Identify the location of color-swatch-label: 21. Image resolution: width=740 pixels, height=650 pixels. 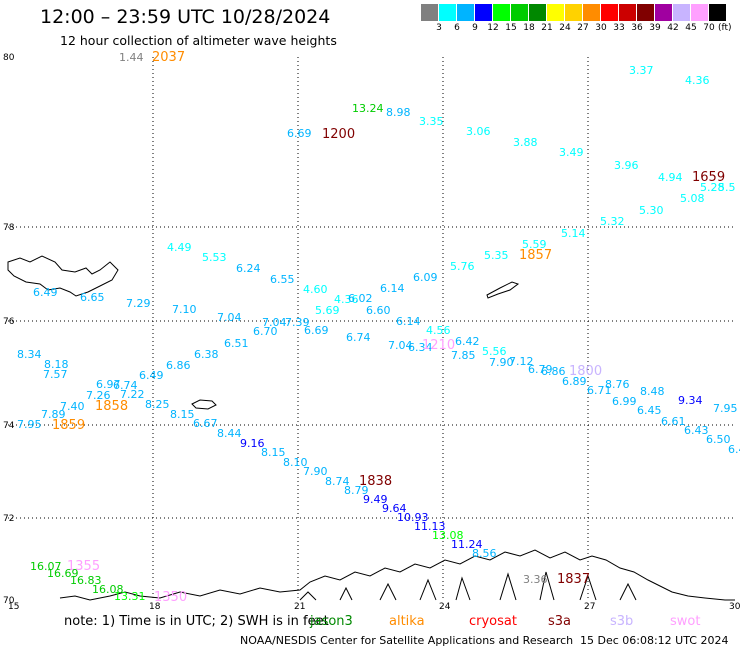
(547, 28).